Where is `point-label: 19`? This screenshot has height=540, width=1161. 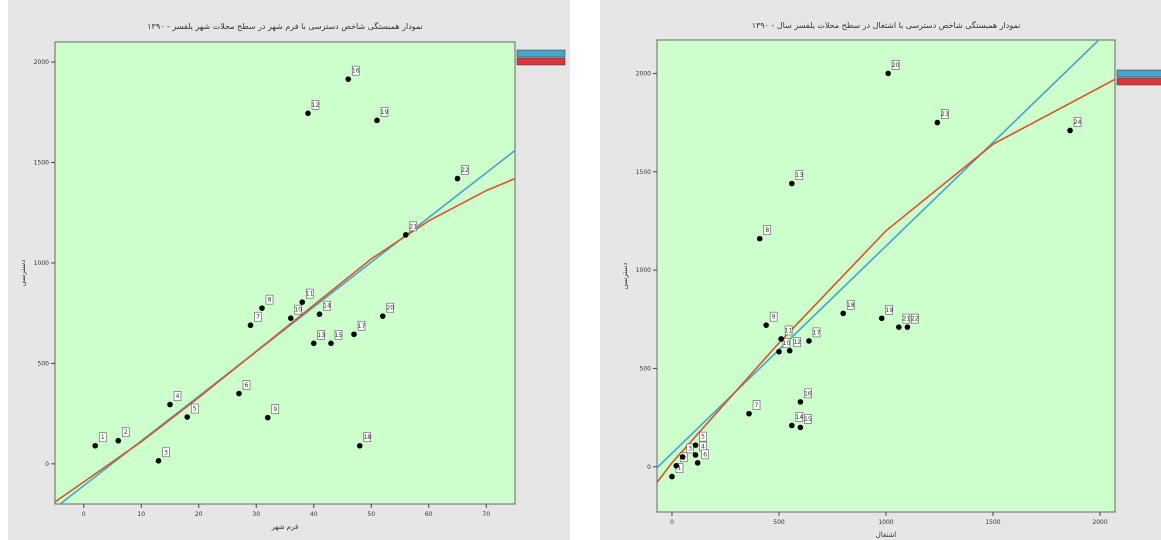
point-label: 19 is located at coordinates (889, 310).